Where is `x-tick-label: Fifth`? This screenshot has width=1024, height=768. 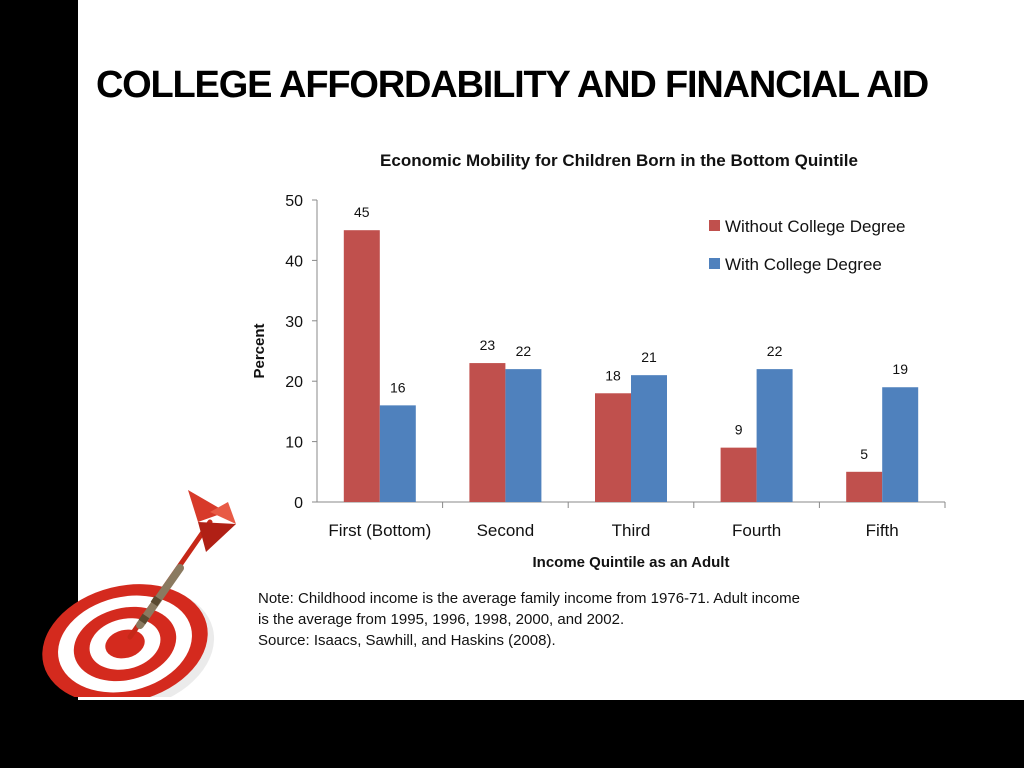
x-tick-label: Fifth is located at coordinates (882, 530).